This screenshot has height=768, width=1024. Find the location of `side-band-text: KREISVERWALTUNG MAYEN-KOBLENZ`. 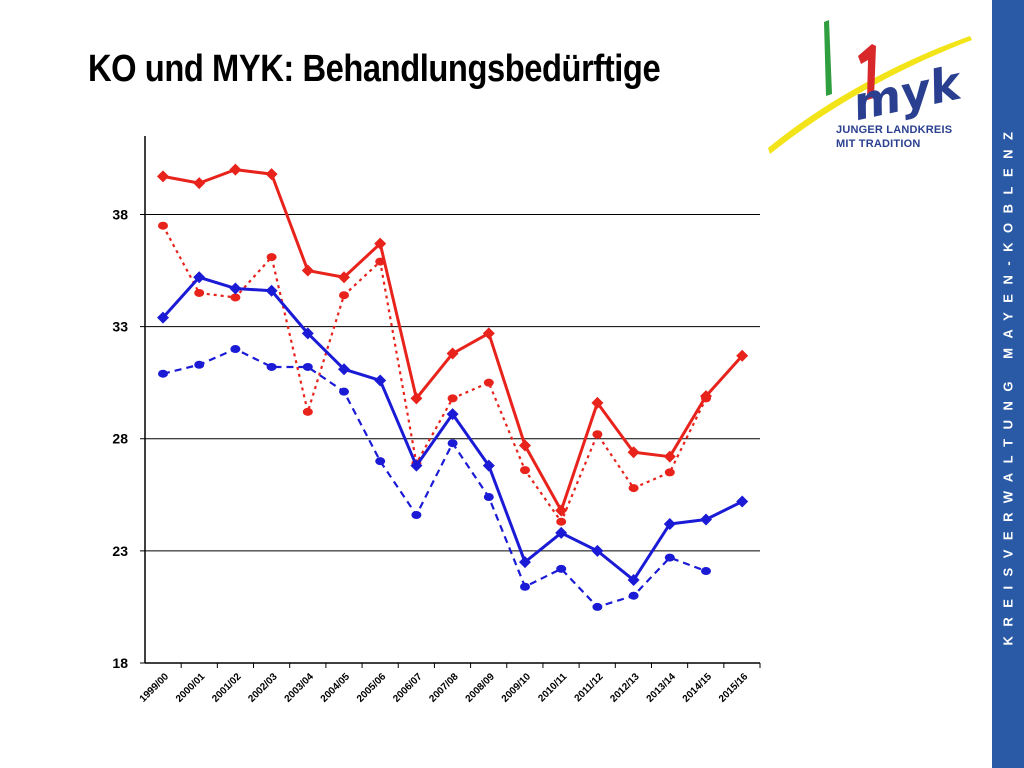

side-band-text: KREISVERWALTUNG MAYEN-KOBLENZ is located at coordinates (1008, 384).